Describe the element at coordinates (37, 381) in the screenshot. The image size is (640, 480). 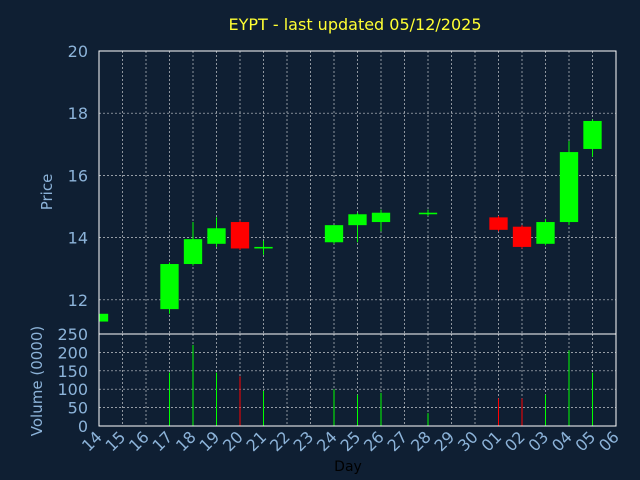
I see `volume-axis-label: Volume (0000)` at that location.